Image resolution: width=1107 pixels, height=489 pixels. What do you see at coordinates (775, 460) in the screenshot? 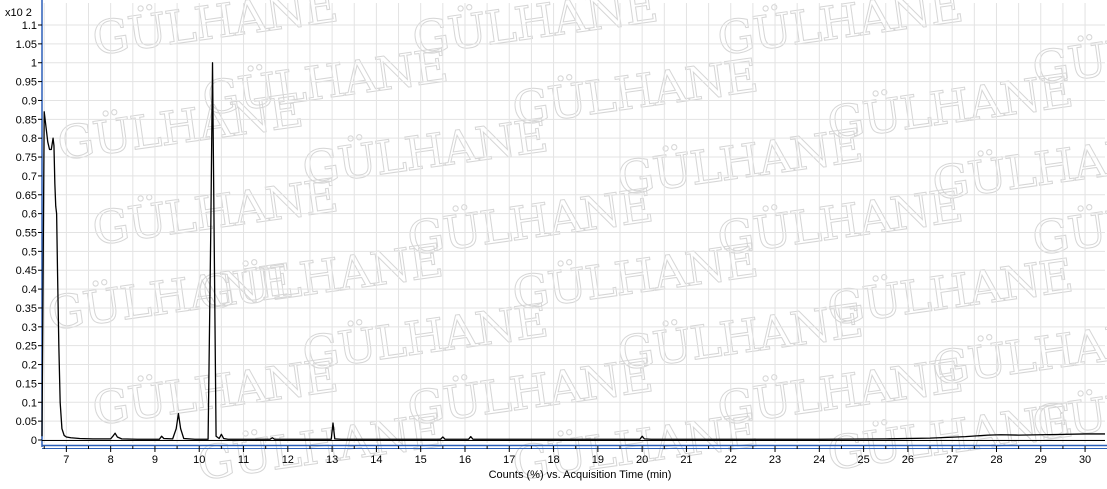
I see `x-tick-label: 23` at bounding box center [775, 460].